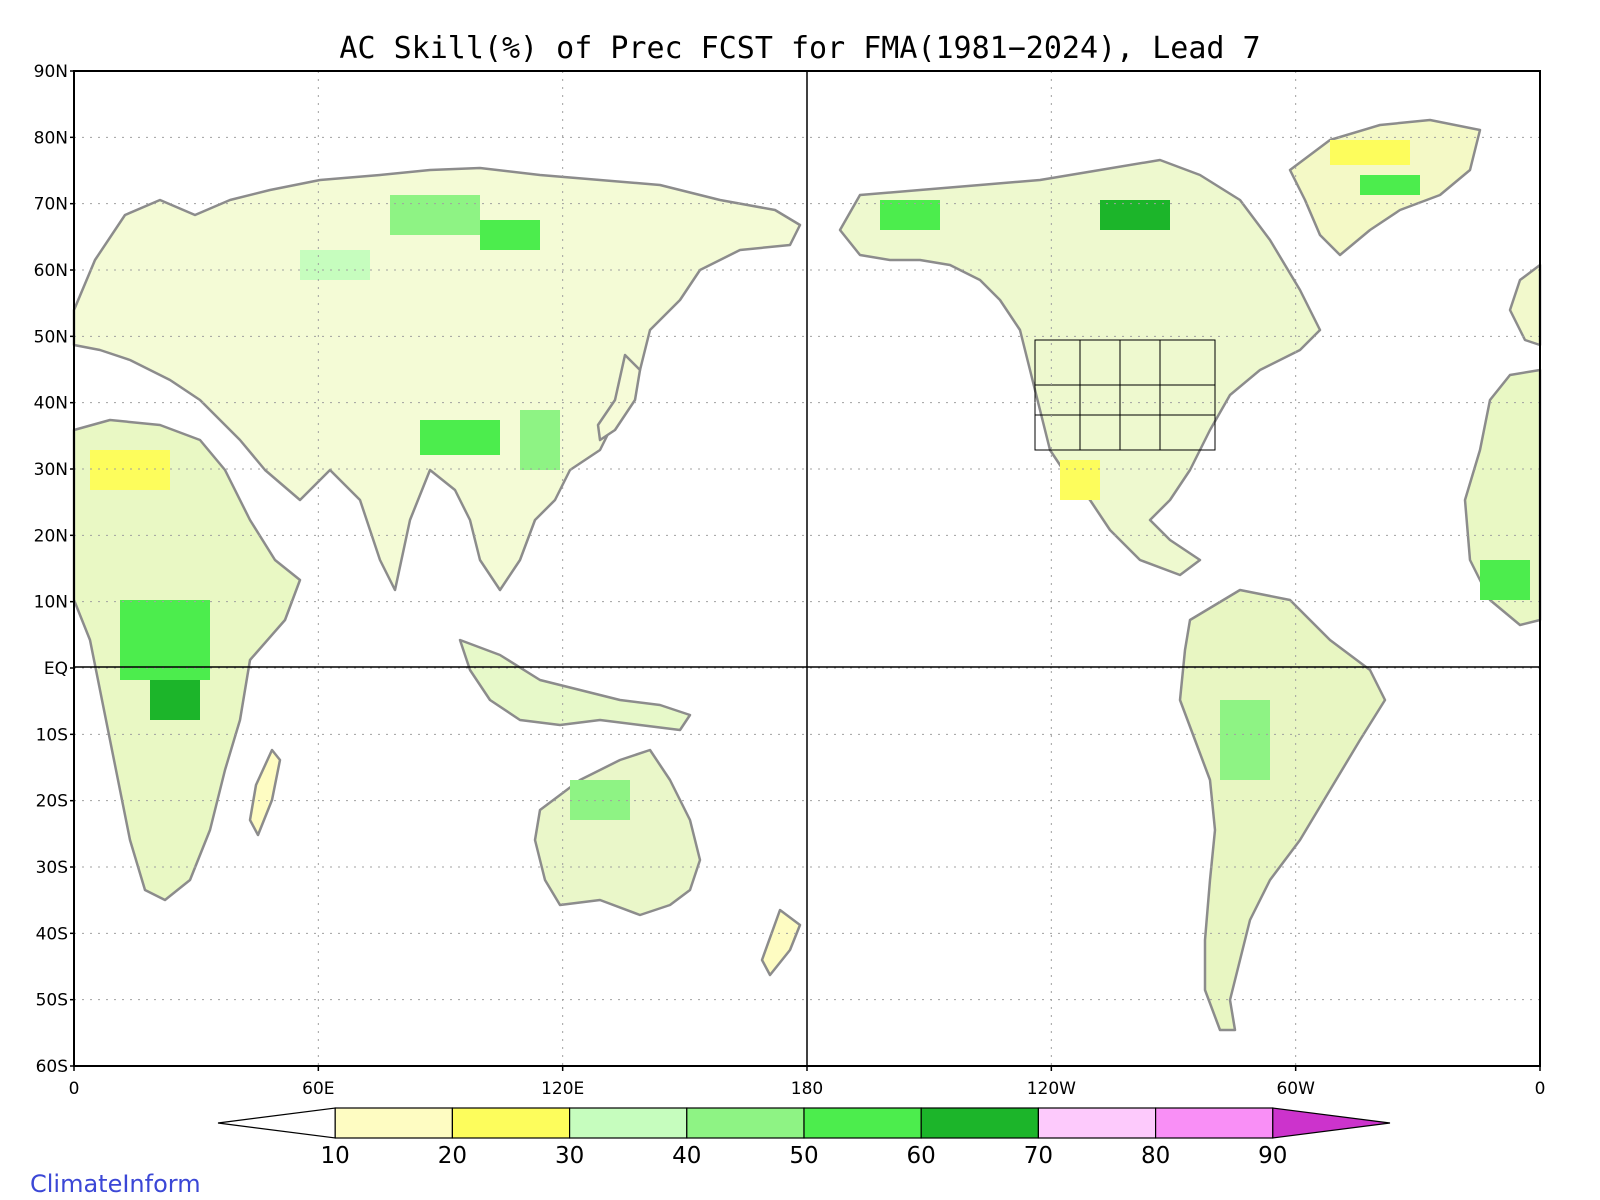 The height and width of the screenshot is (1200, 1600). Describe the element at coordinates (318, 1089) in the screenshot. I see `lon-tick-label: 60E` at that location.